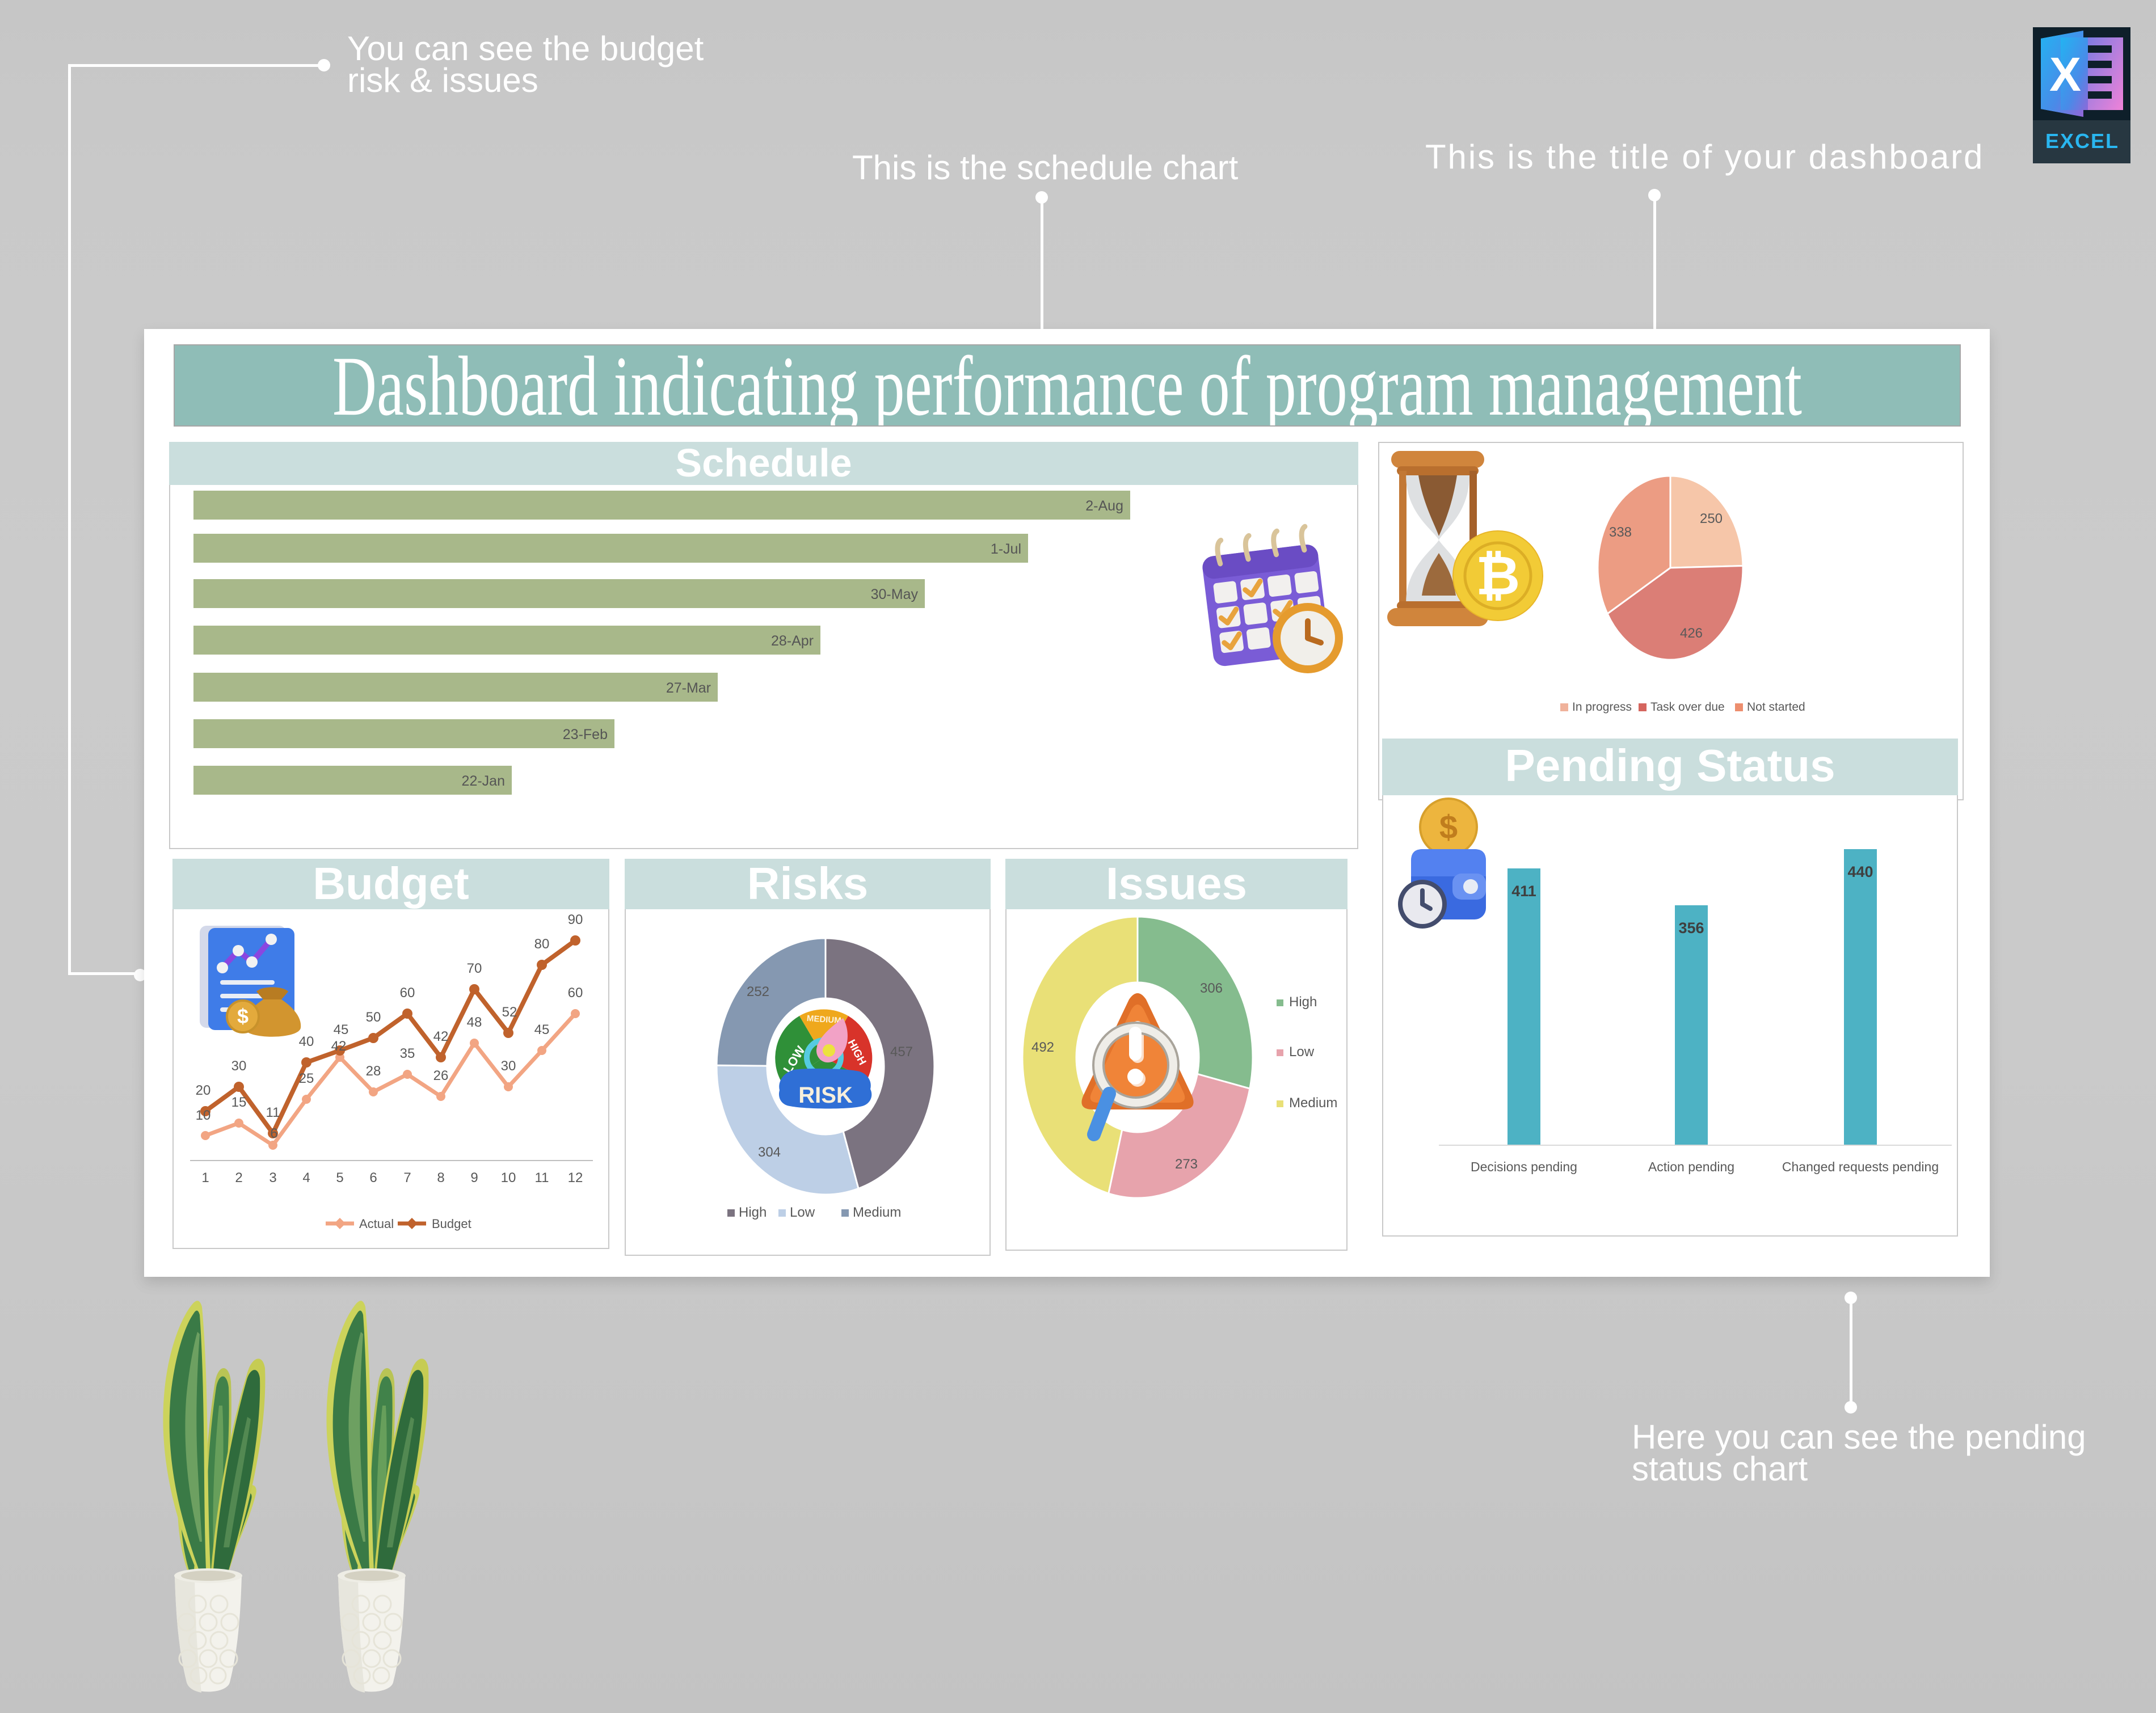 The height and width of the screenshot is (1713, 2156). Describe the element at coordinates (407, 1178) in the screenshot. I see `svg-text: 7` at that location.